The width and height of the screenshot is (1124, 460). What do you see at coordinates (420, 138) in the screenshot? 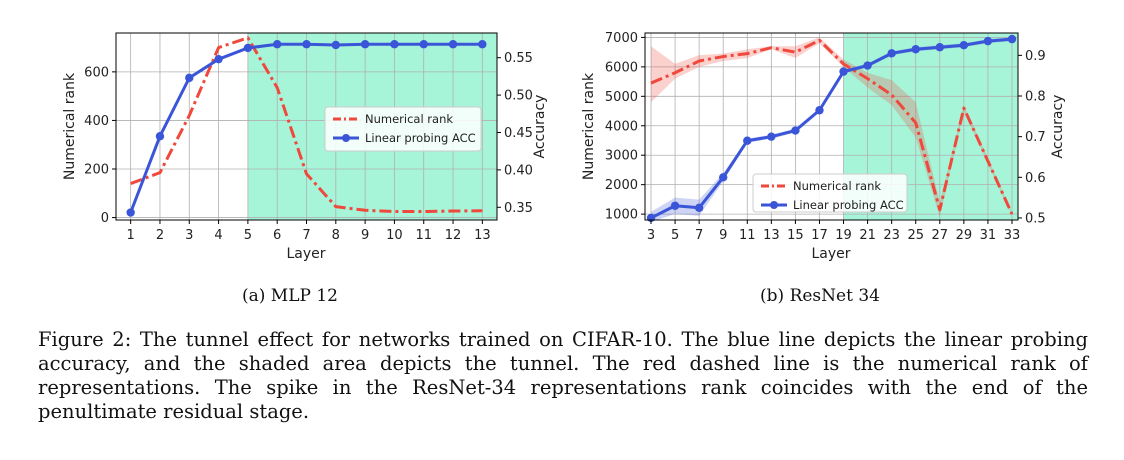
I see `mlp-legend-label: Linear probing ACC` at bounding box center [420, 138].